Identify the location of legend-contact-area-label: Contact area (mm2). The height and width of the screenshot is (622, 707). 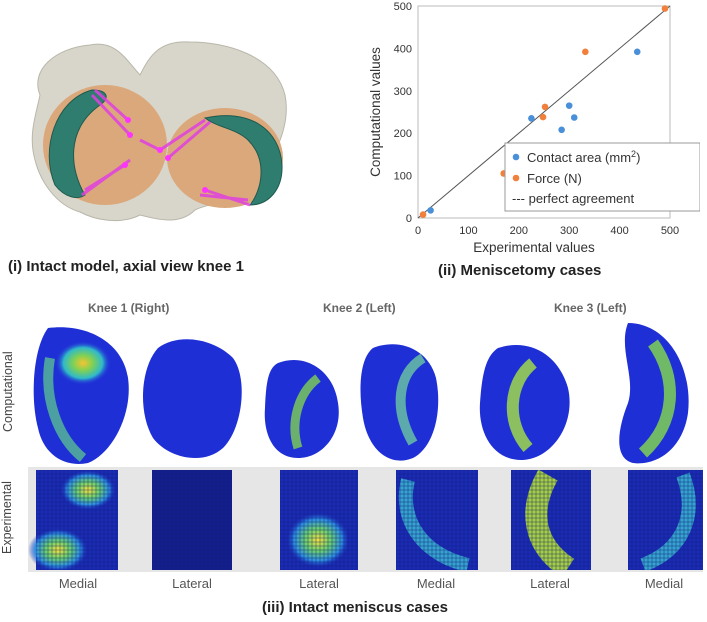
(583, 157).